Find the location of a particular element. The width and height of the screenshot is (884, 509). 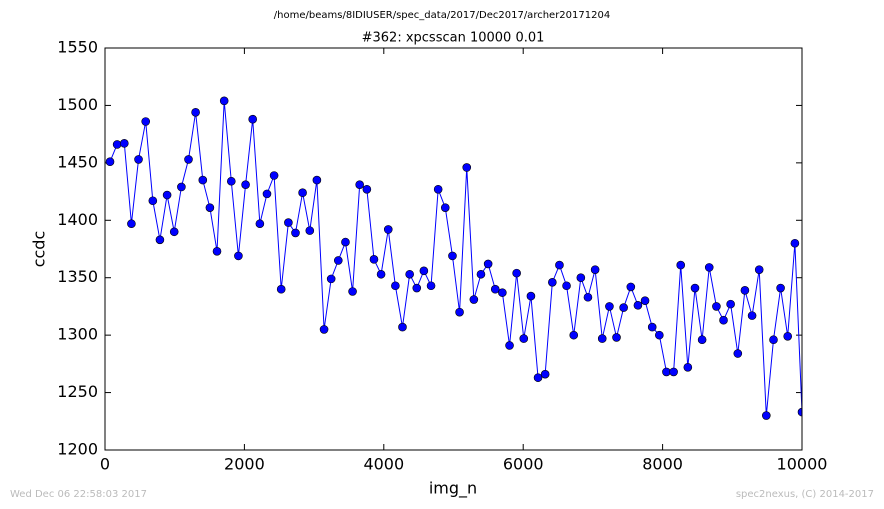

x-tick-label: 0 is located at coordinates (105, 464).